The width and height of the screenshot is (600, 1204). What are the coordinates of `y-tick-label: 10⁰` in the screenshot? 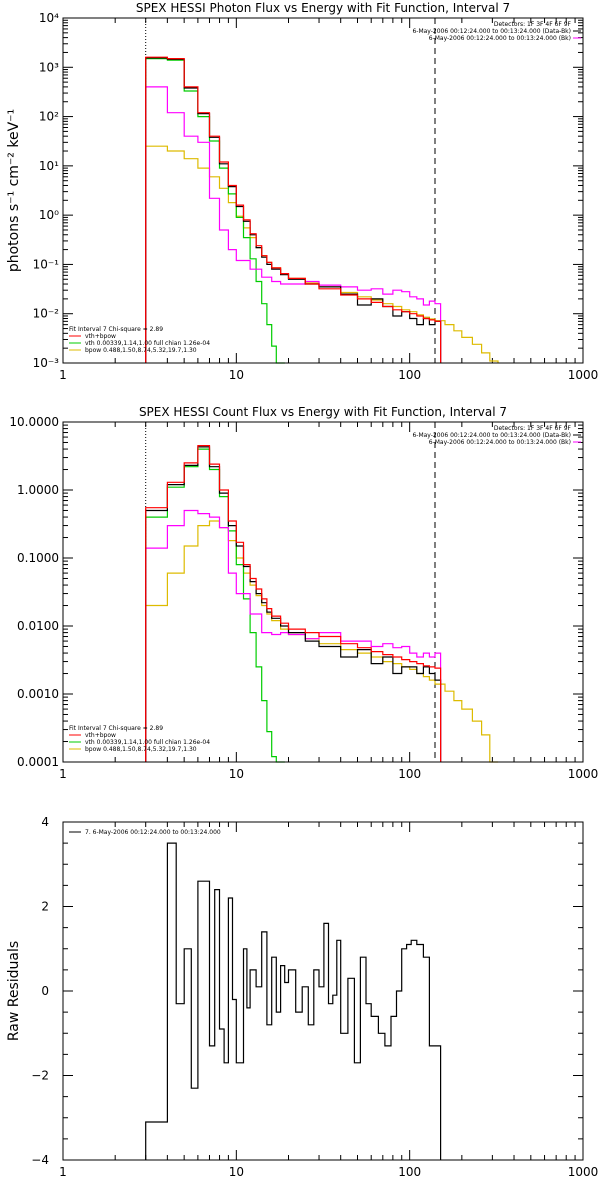 It's located at (49, 215).